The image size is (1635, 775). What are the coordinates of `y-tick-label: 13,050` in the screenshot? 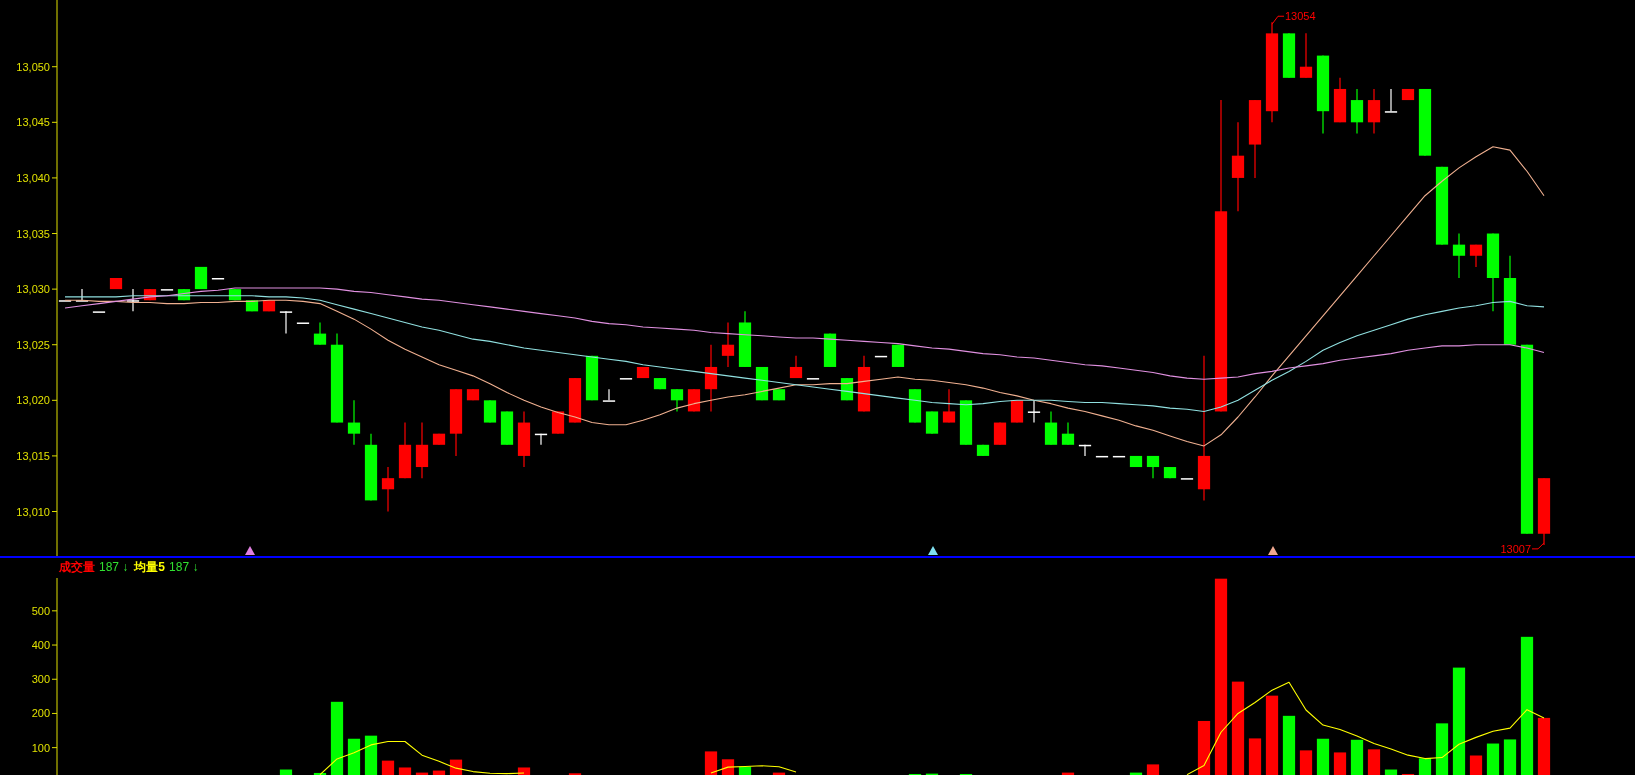 It's located at (33, 66).